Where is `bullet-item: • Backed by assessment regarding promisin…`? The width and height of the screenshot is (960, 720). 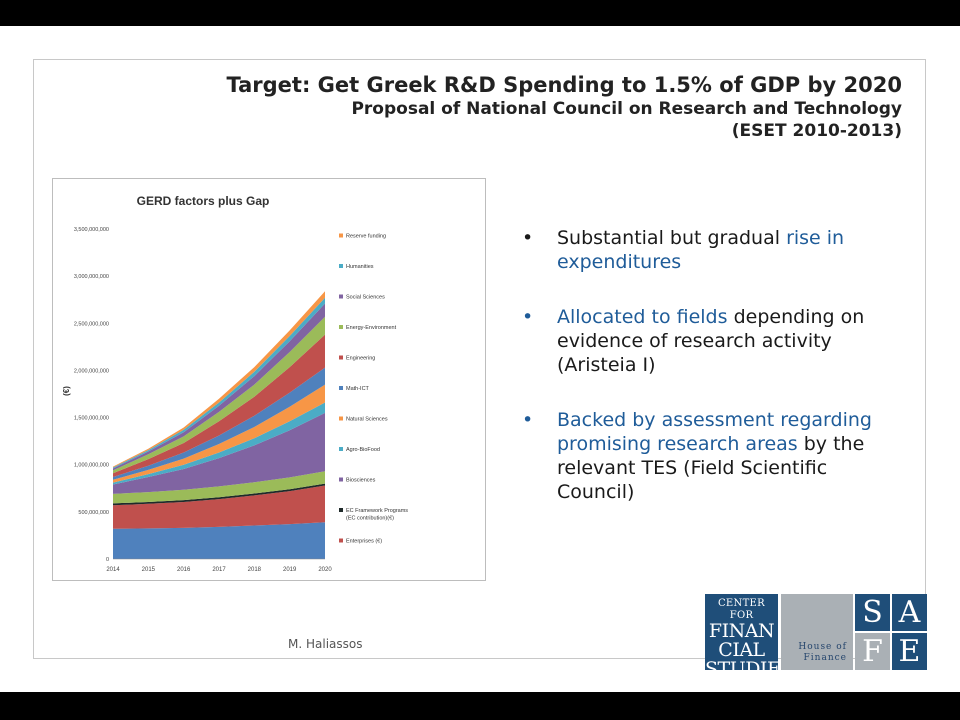 bullet-item: • Backed by assessment regarding promisin… is located at coordinates (707, 456).